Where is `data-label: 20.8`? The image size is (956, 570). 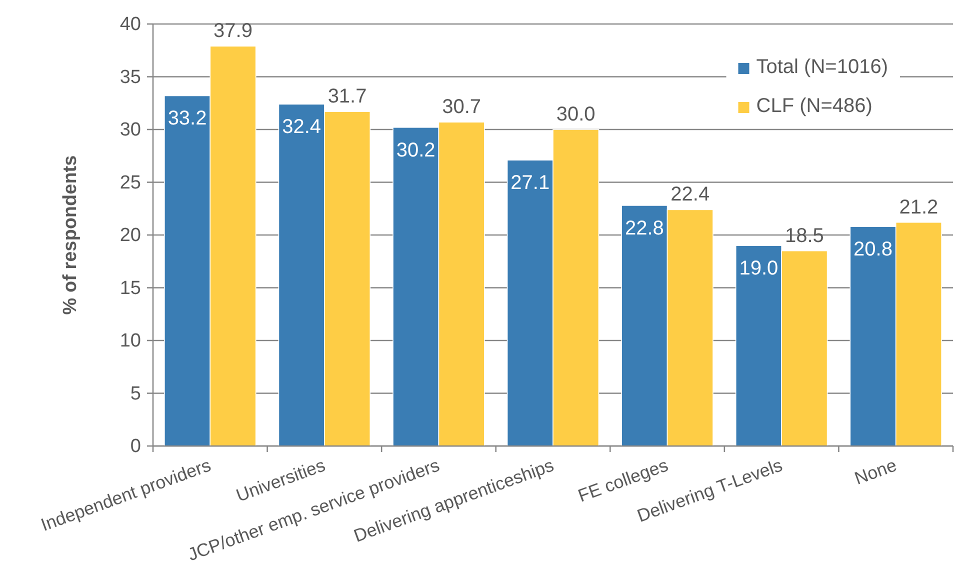
data-label: 20.8 is located at coordinates (873, 249).